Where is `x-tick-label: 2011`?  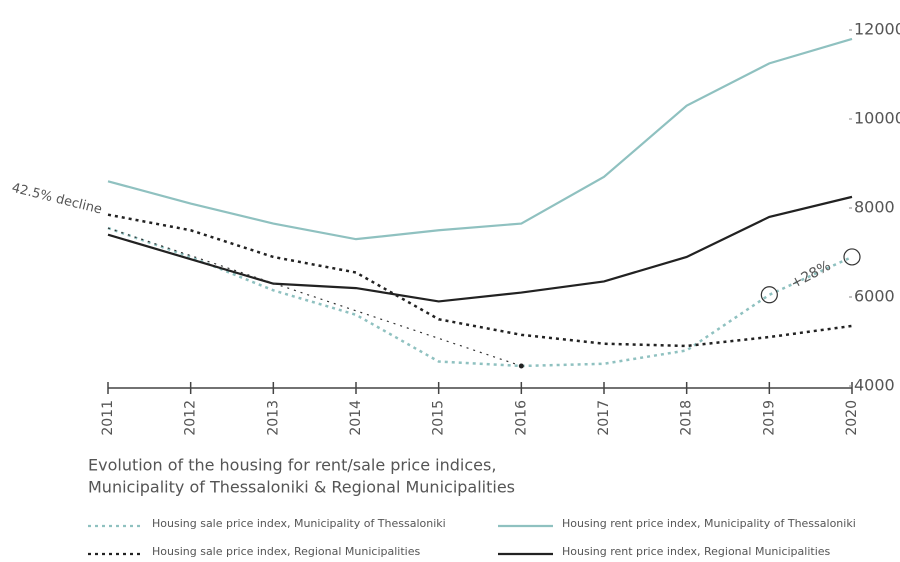 x-tick-label: 2011 is located at coordinates (108, 418).